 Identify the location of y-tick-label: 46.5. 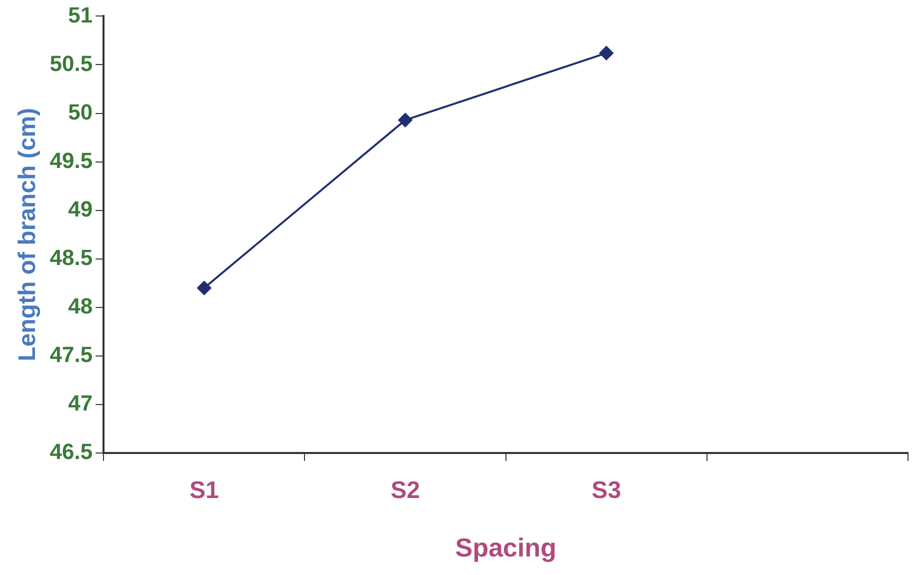
(71, 451).